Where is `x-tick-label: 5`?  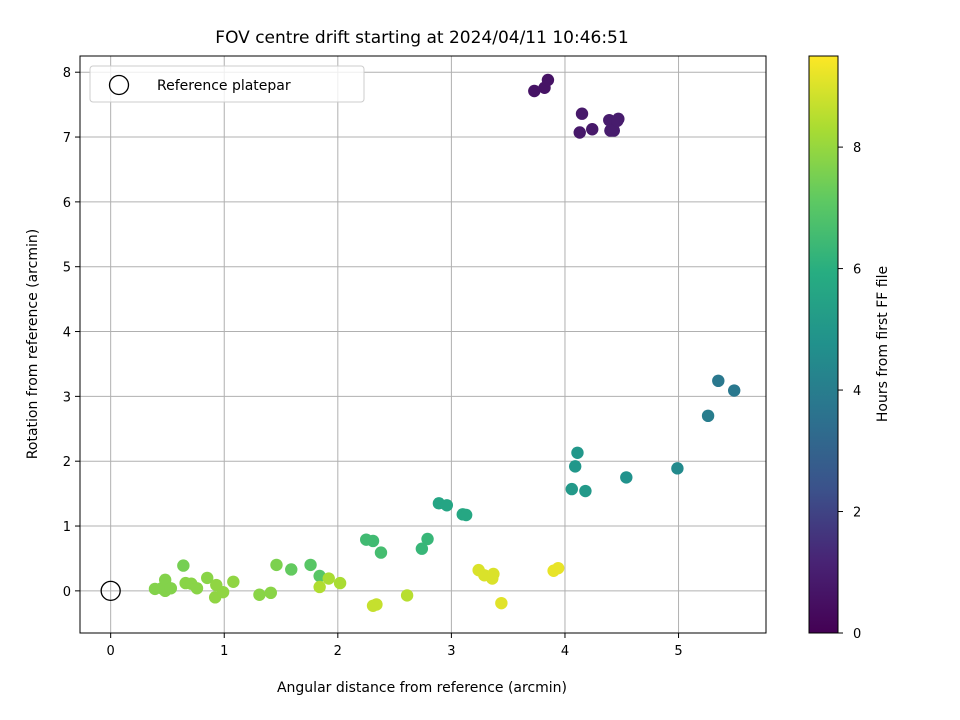 x-tick-label: 5 is located at coordinates (678, 651).